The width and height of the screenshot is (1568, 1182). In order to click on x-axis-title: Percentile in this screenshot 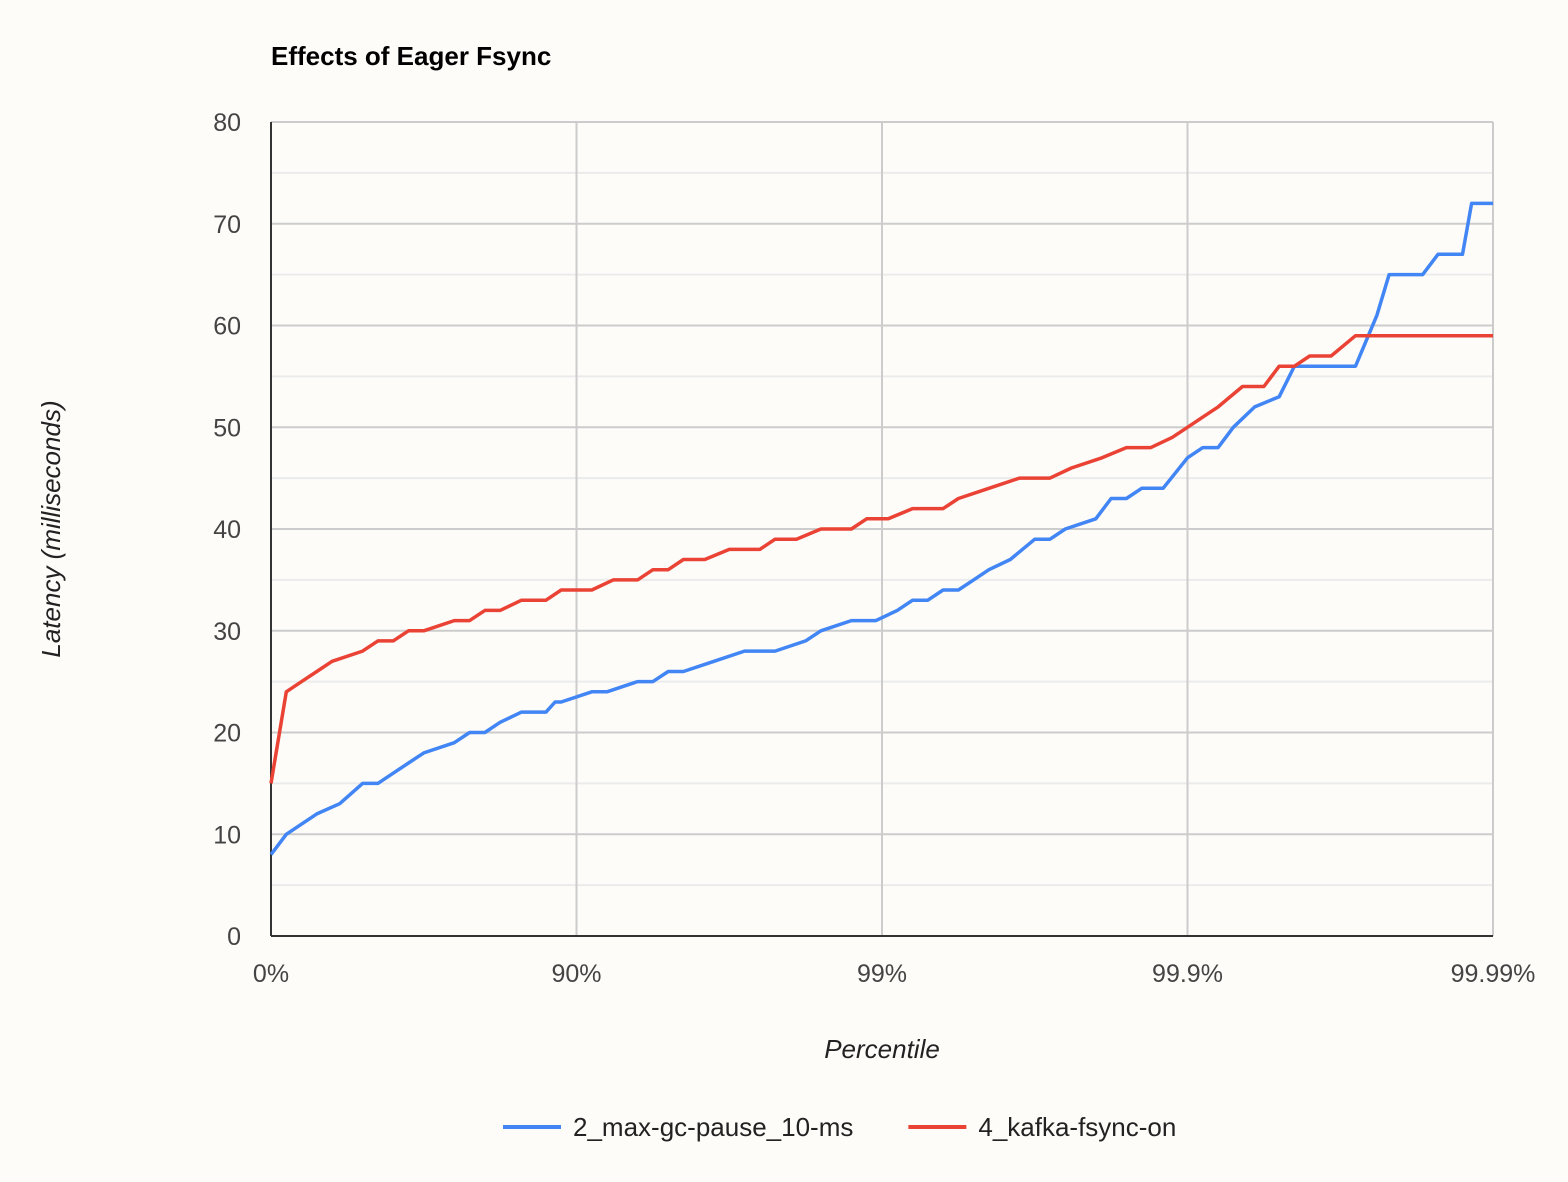, I will do `click(882, 1049)`.